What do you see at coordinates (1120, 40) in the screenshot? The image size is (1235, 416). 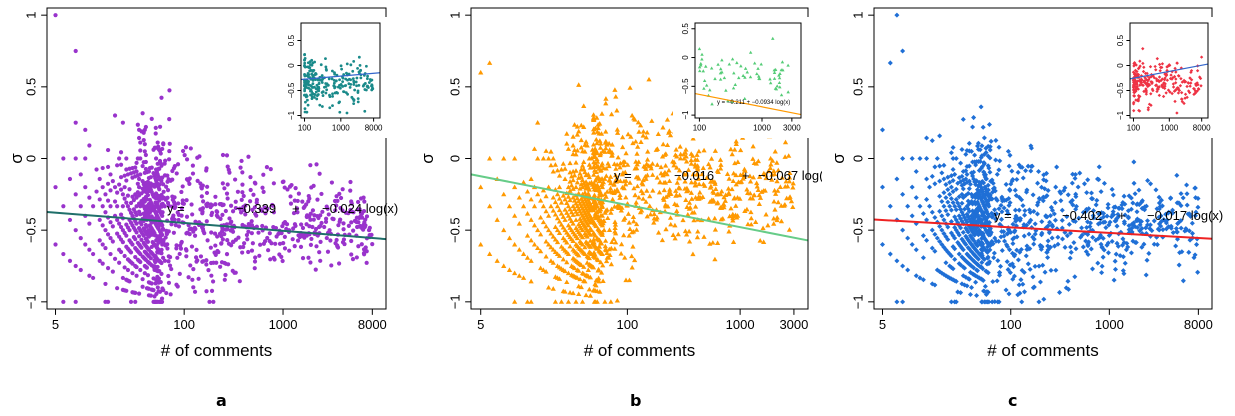 I see `chart-c-inset-y-tick-label: 0.5` at bounding box center [1120, 40].